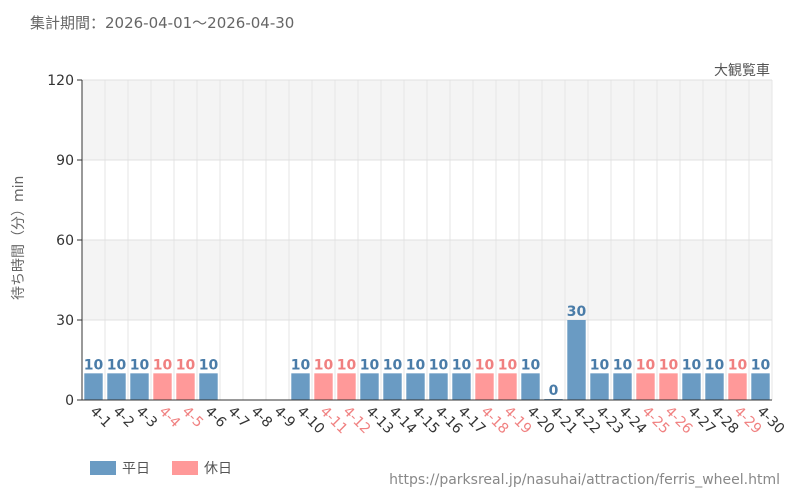 This screenshot has width=800, height=500. What do you see at coordinates (577, 312) in the screenshot?
I see `data-label: 30` at bounding box center [577, 312].